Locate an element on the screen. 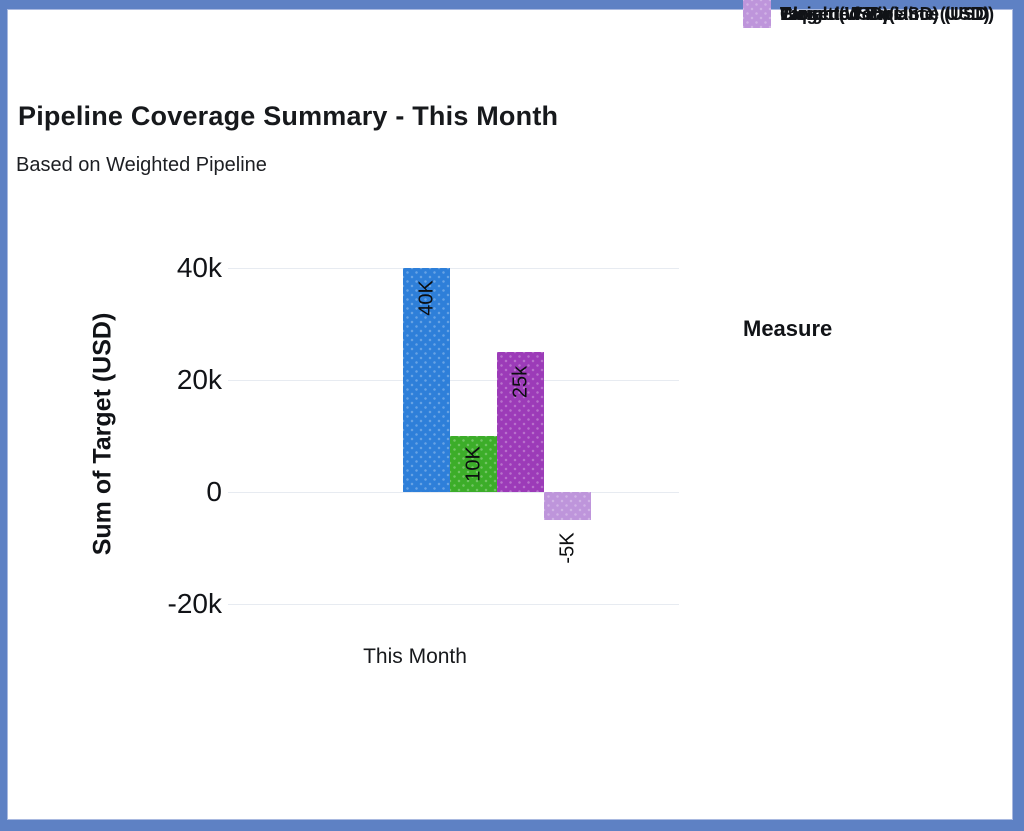 Image resolution: width=1024 pixels, height=831 pixels. bar-data-label: 10K is located at coordinates (473, 464).